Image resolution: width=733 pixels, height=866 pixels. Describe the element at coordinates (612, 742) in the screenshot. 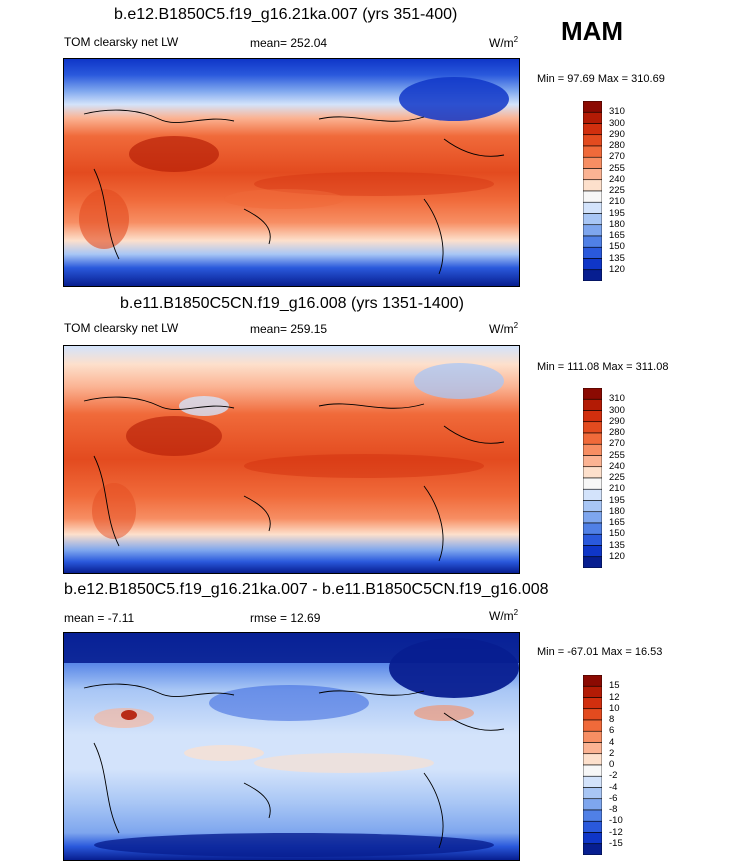

I see `colorbar-tick-label: 4` at that location.